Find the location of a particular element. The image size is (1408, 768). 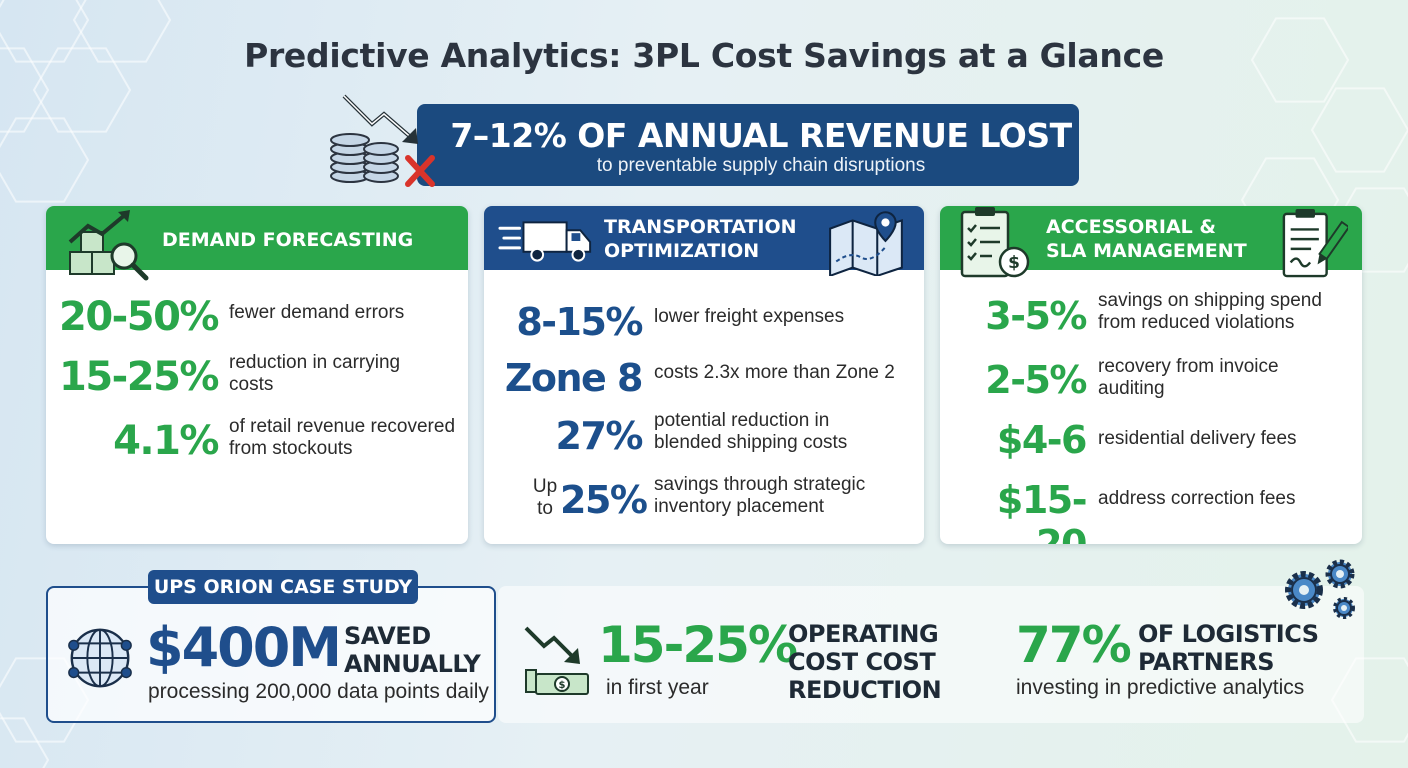

case-study-tag: UPS ORION CASE STUDY is located at coordinates (283, 587).